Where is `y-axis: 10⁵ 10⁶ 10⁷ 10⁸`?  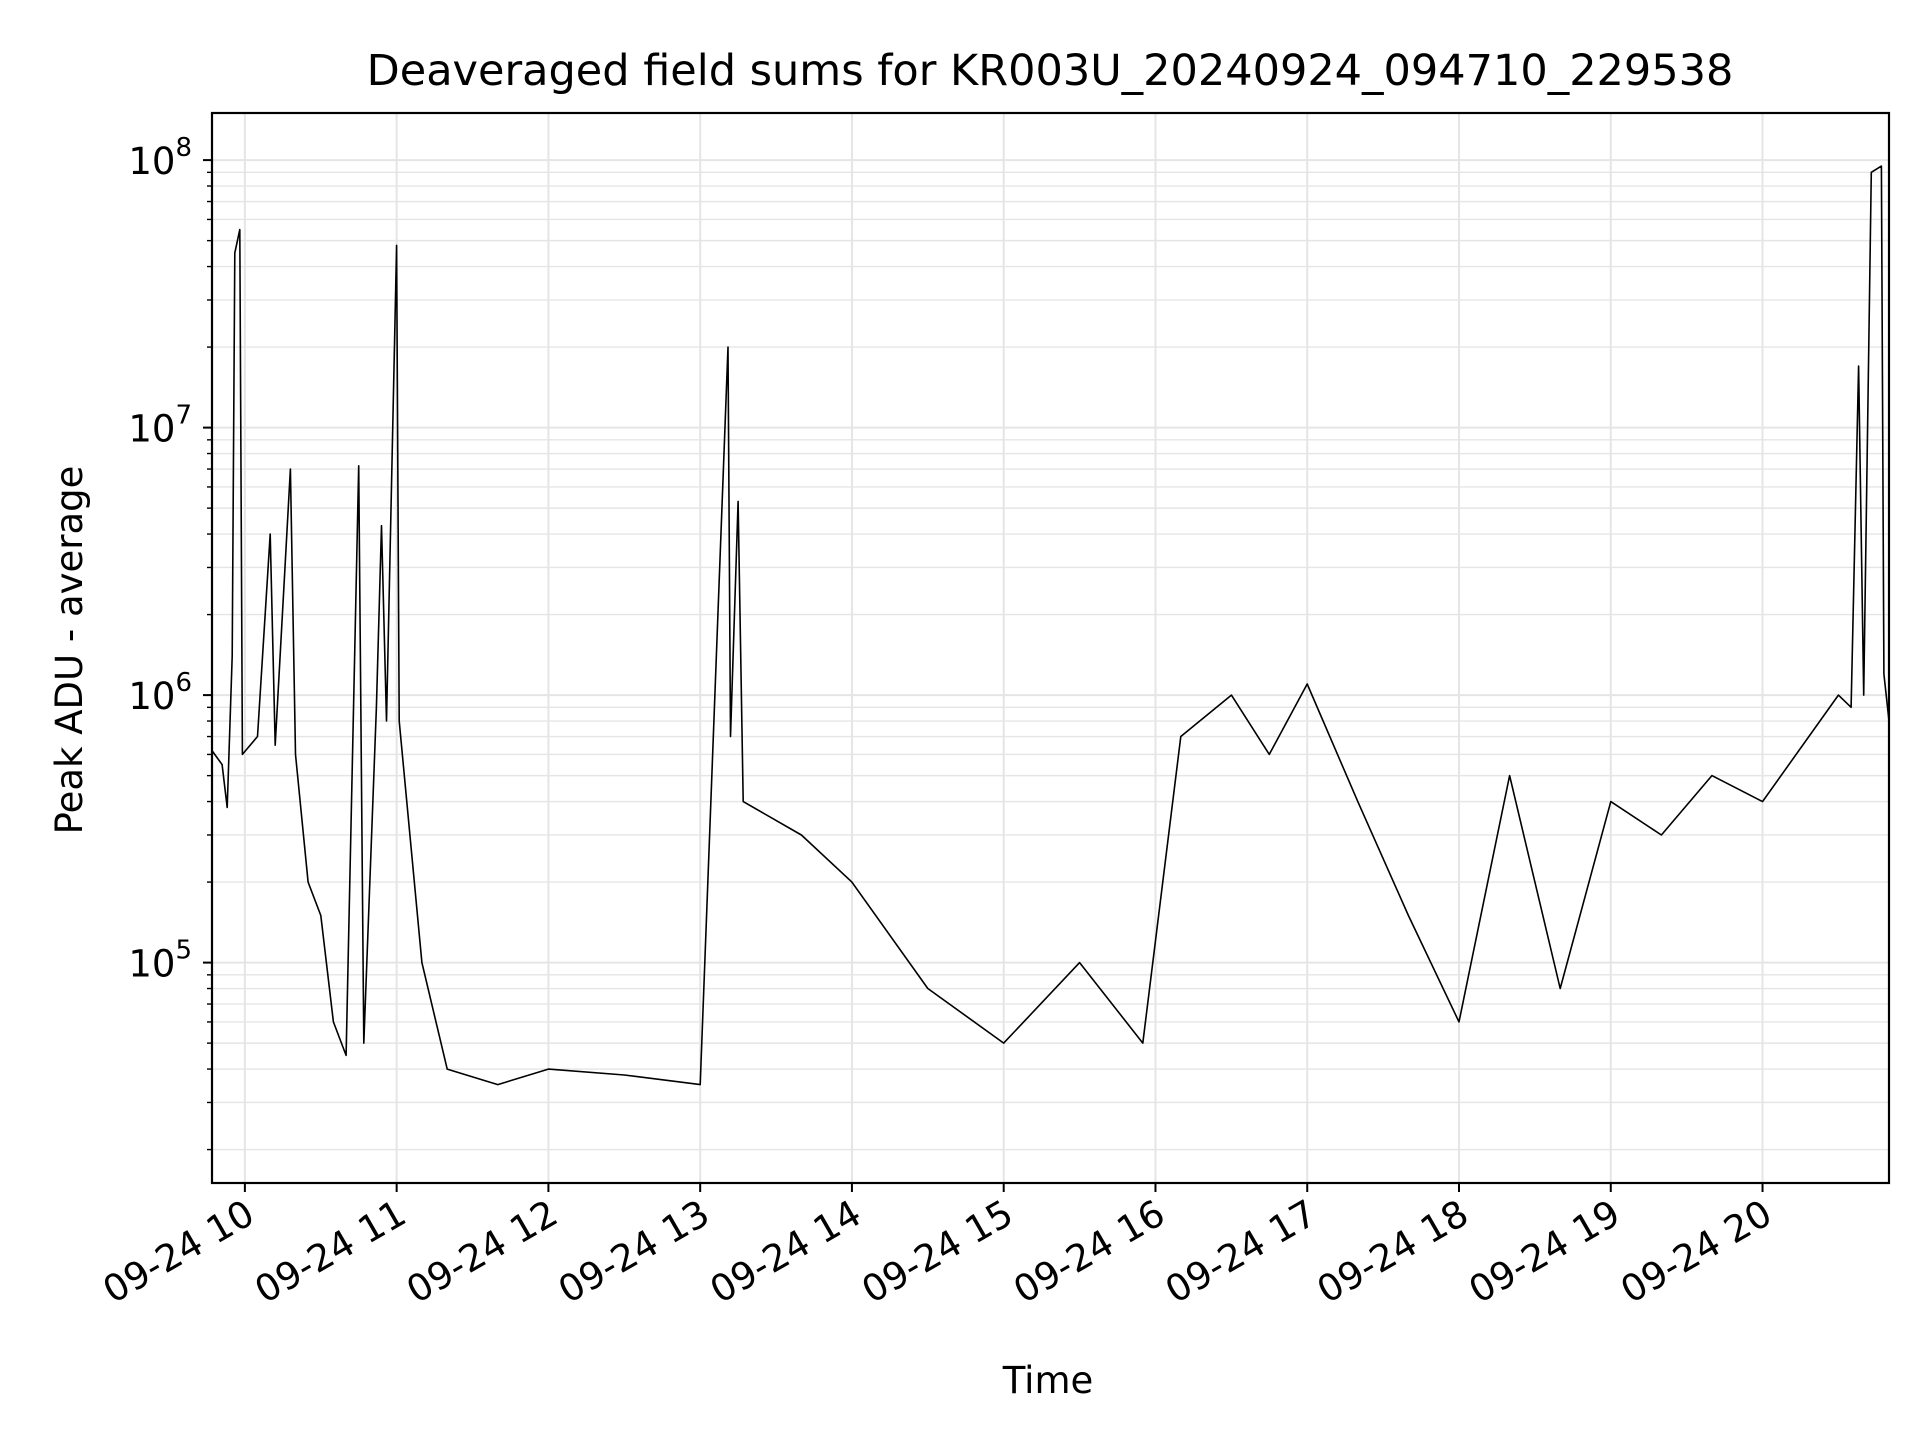 y-axis: 10⁵ 10⁶ 10⁷ 10⁸ is located at coordinates (170, 642).